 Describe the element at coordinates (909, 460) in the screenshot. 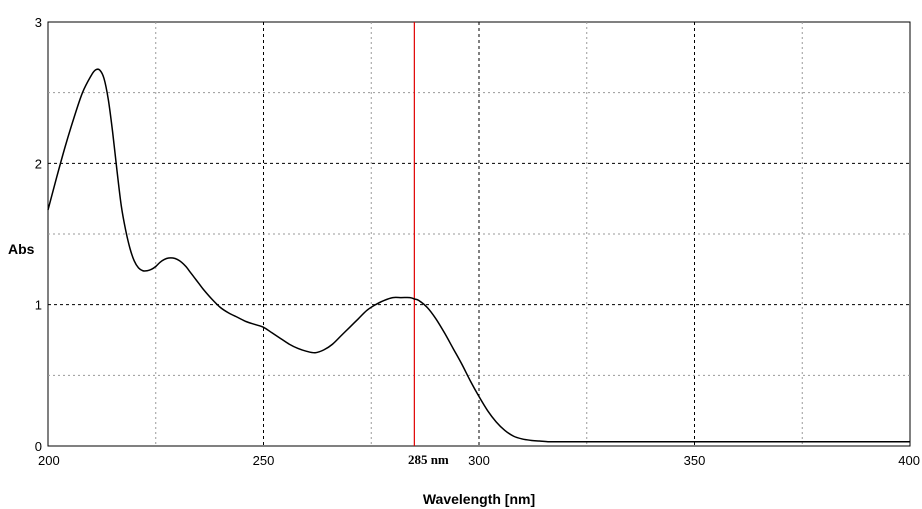

I see `x-tick-label: 400` at that location.